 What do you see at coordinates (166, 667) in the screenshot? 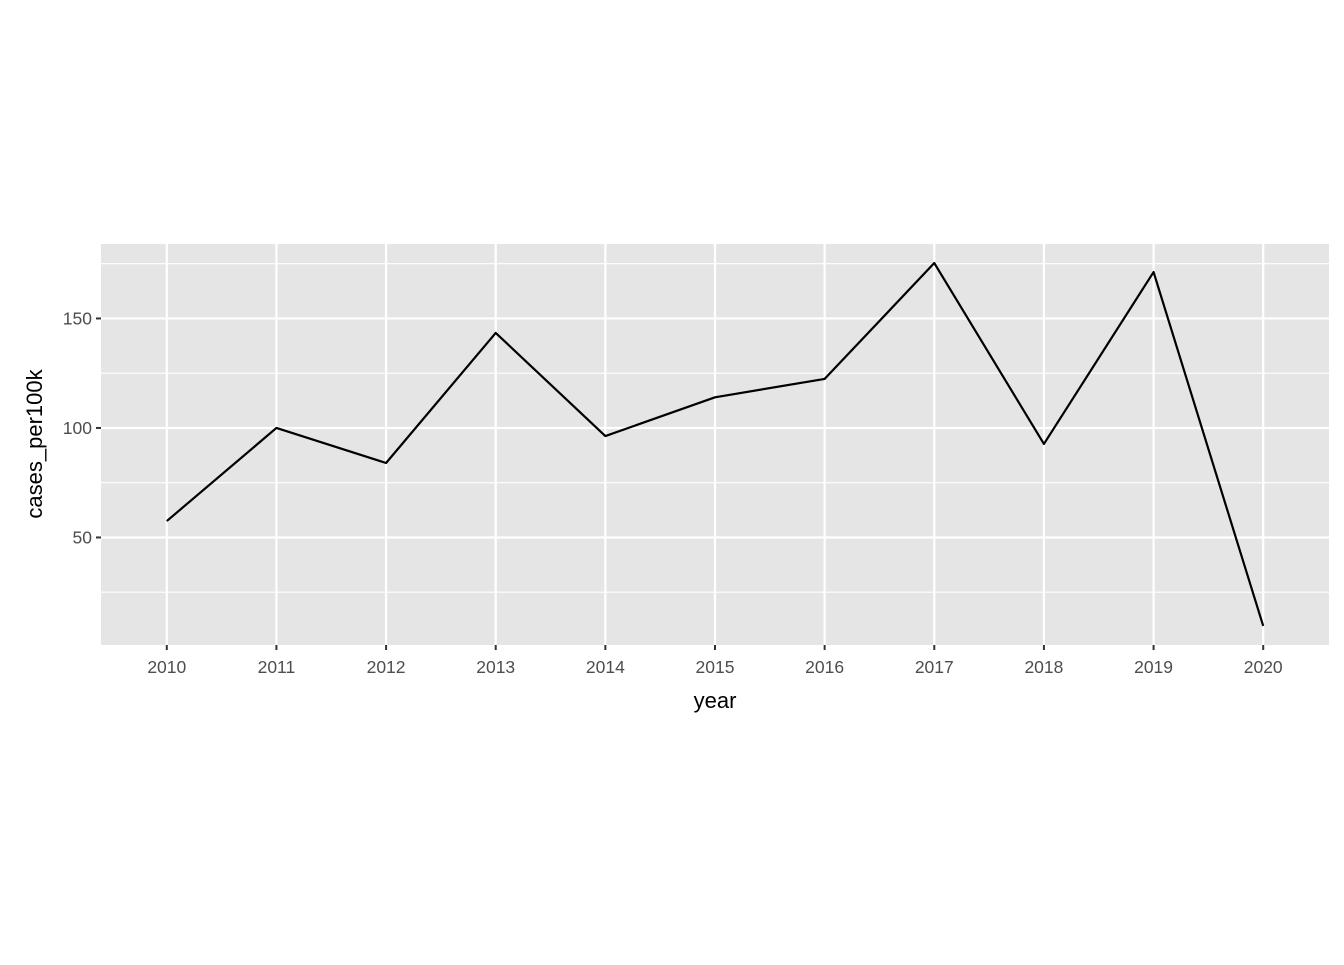
I see `x-tick-label: 2010` at bounding box center [166, 667].